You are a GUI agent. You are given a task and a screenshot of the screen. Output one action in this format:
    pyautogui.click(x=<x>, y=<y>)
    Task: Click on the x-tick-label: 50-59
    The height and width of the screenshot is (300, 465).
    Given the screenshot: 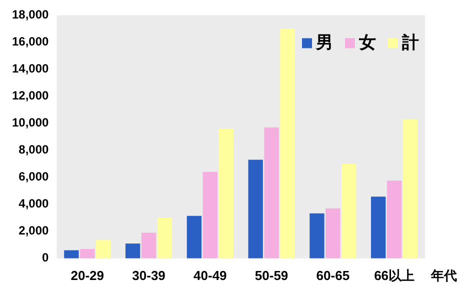 What is the action you would take?
    pyautogui.click(x=271, y=275)
    